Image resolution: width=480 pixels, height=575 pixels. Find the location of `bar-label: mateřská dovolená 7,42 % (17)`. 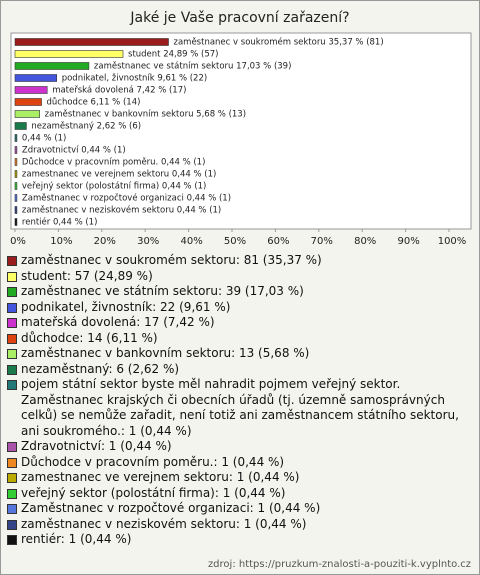

bar-label: mateřská dovolená 7,42 % (17) is located at coordinates (119, 91).